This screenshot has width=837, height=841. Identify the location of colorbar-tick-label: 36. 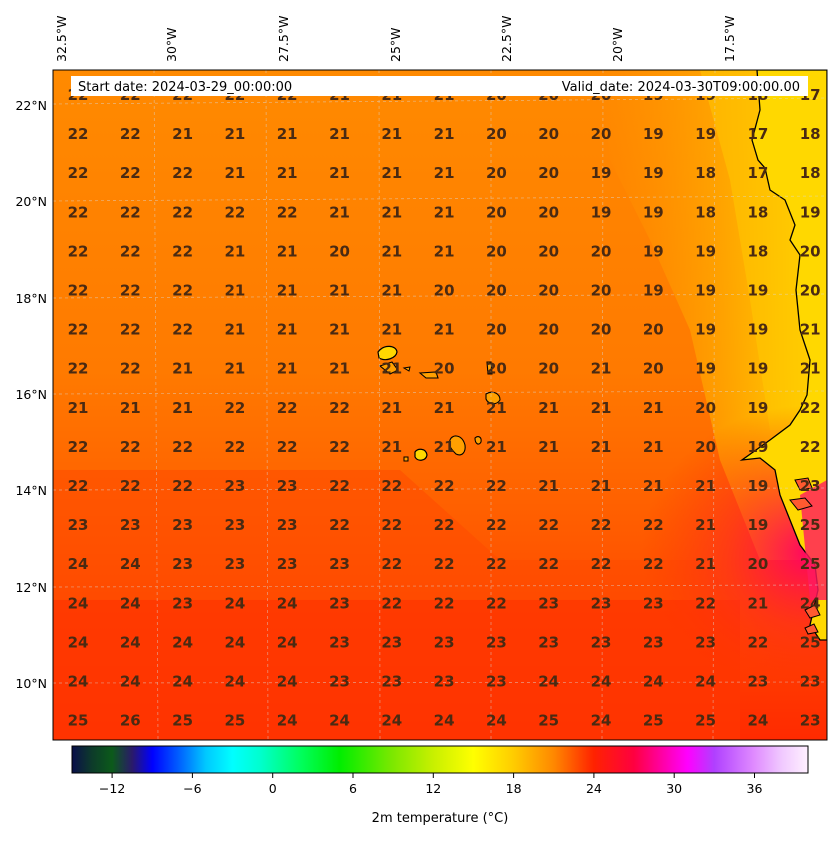
(755, 788).